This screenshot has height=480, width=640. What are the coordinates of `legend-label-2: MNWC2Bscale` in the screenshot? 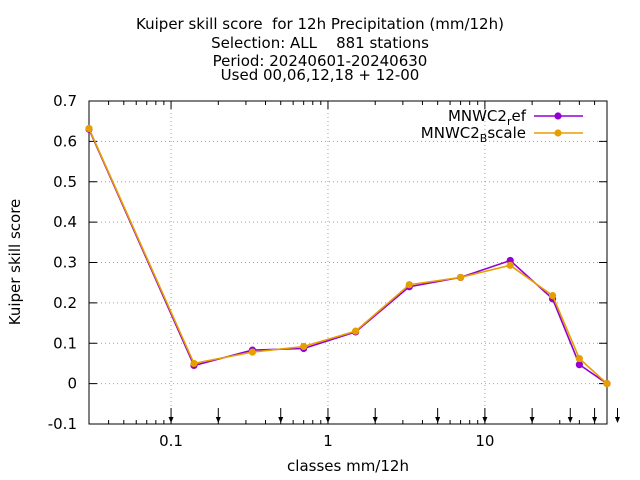 It's located at (473, 134).